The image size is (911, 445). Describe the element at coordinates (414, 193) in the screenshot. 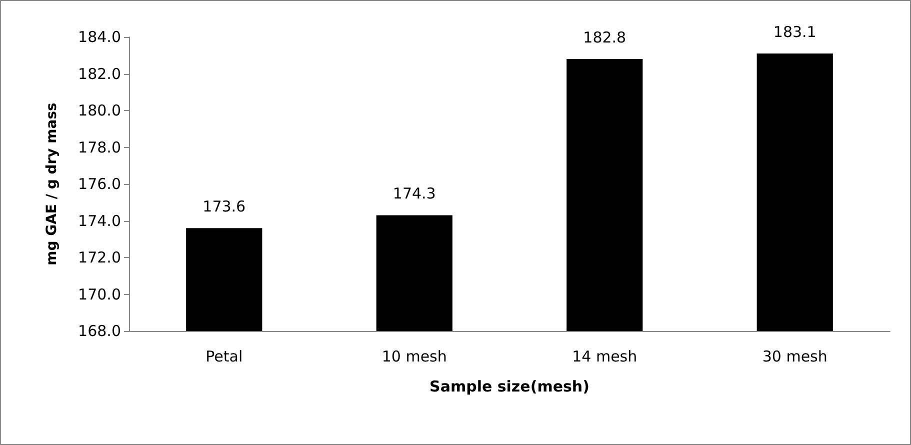

I see `data-label: 174.3` at that location.